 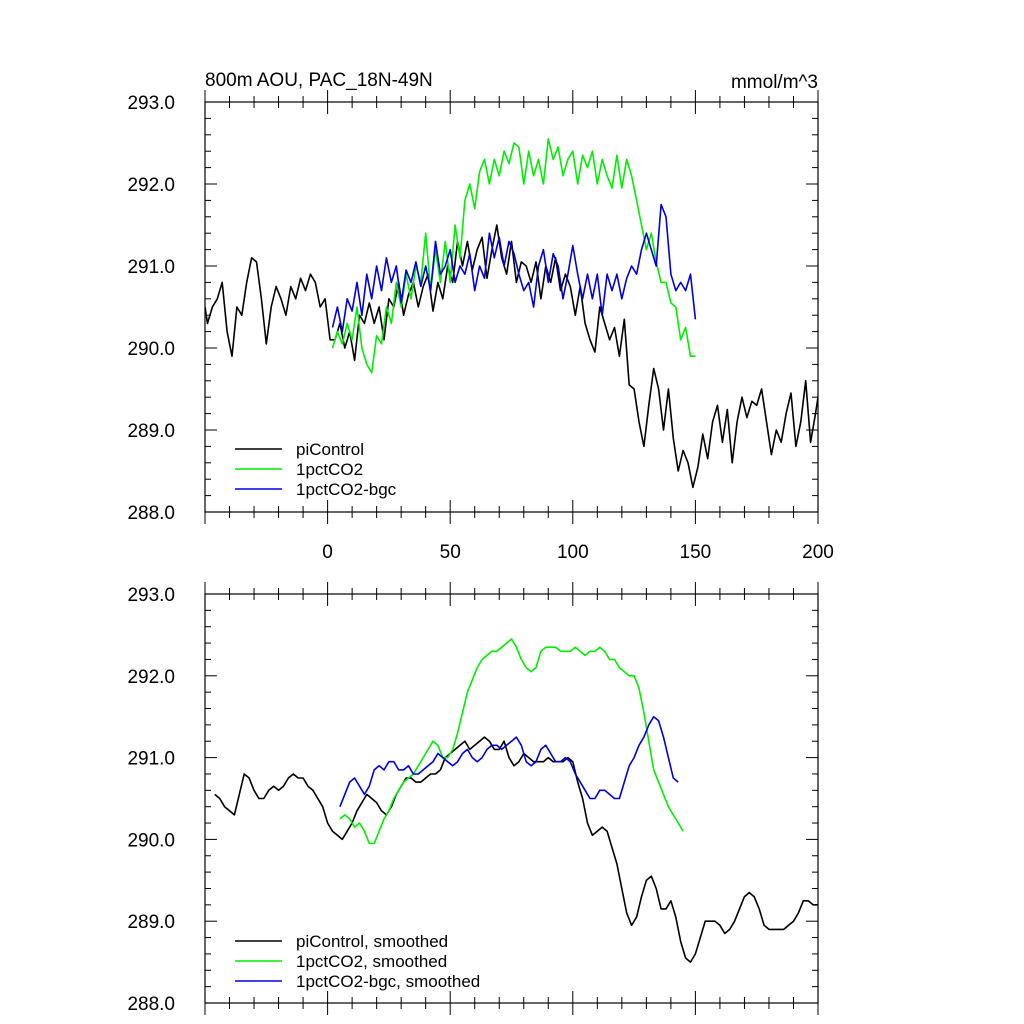 What do you see at coordinates (388, 981) in the screenshot?
I see `legend-label: 1pctCO2-bgc, smoothed` at bounding box center [388, 981].